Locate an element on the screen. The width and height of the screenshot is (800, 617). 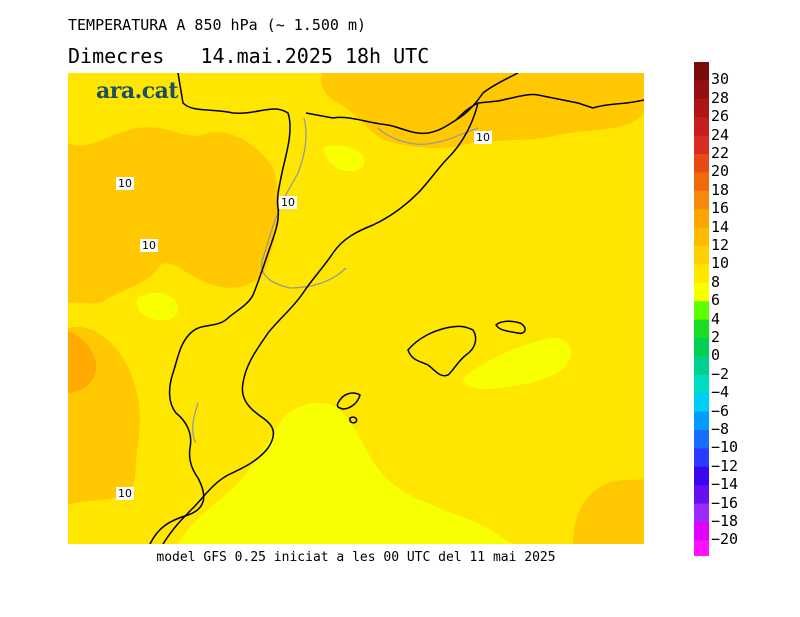
legend-label: 16 is located at coordinates (720, 208).